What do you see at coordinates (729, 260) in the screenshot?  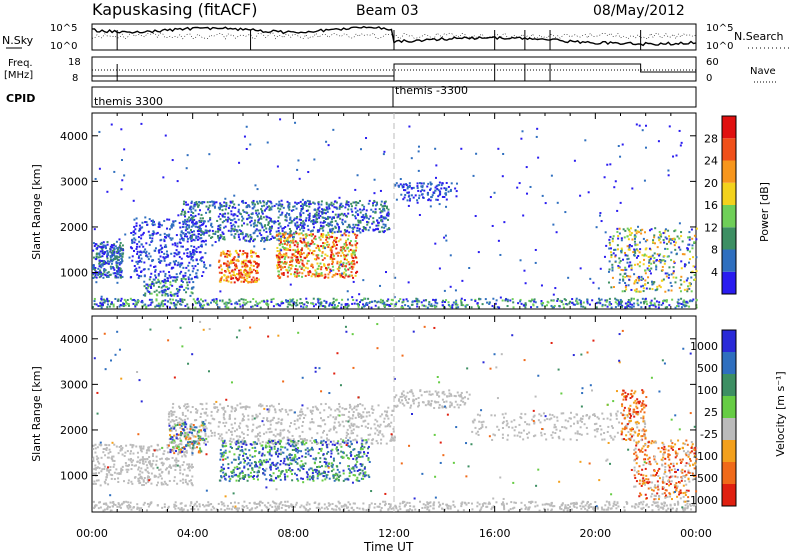 I see `colorbar-segment` at bounding box center [729, 260].